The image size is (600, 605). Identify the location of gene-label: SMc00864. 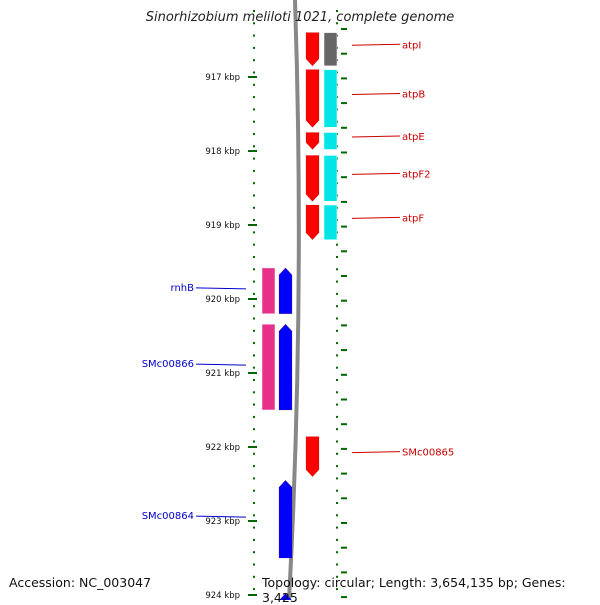
(168, 516).